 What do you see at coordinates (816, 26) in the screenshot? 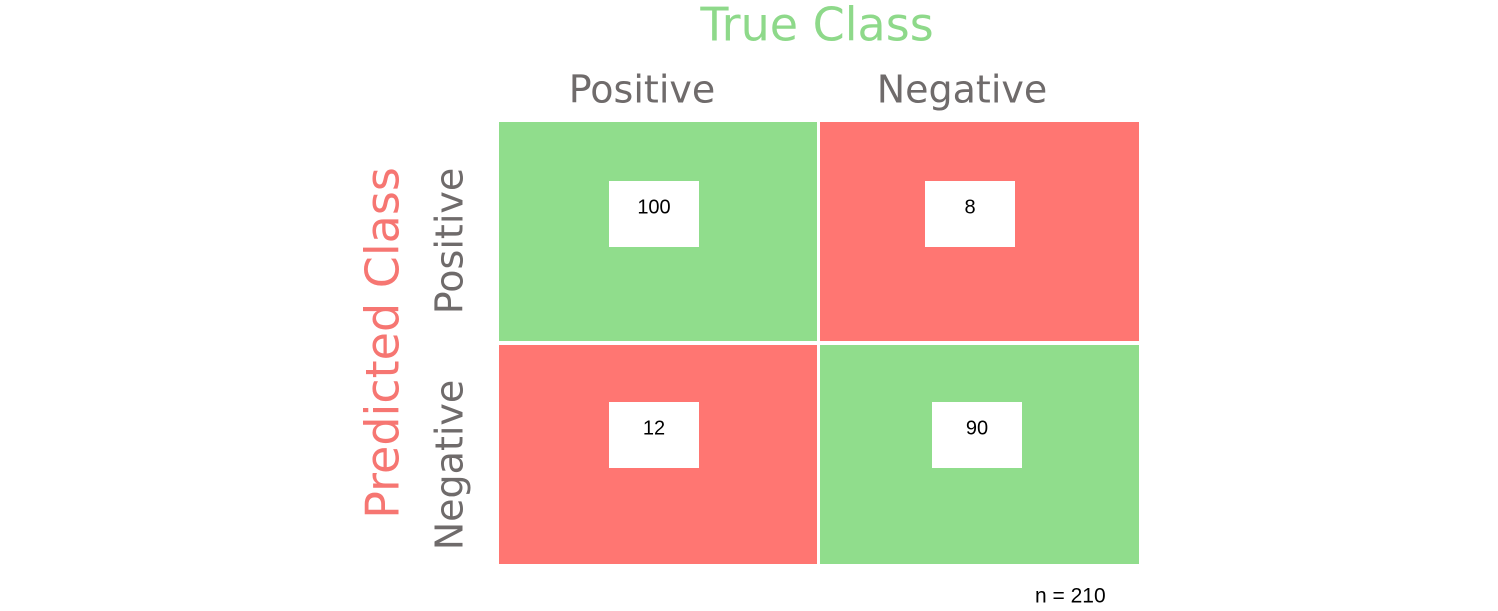
I see `title: True Class` at bounding box center [816, 26].